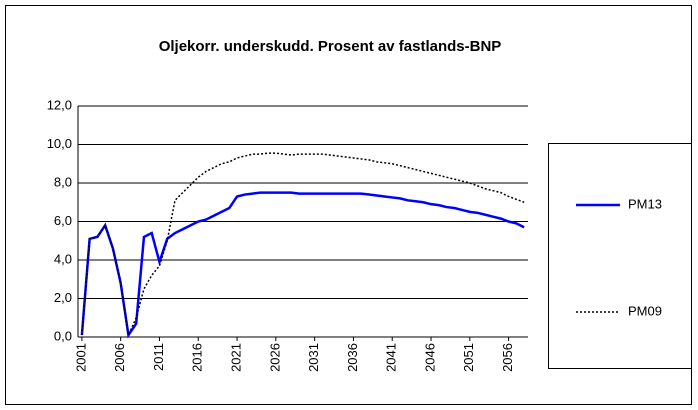  I want to click on x-tick-label: 2026, so click(274, 357).